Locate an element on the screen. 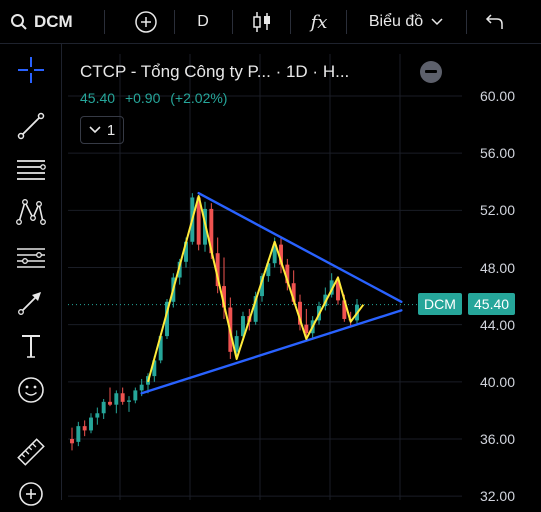 The width and height of the screenshot is (541, 512). price-axis-label: 40.00 is located at coordinates (497, 382).